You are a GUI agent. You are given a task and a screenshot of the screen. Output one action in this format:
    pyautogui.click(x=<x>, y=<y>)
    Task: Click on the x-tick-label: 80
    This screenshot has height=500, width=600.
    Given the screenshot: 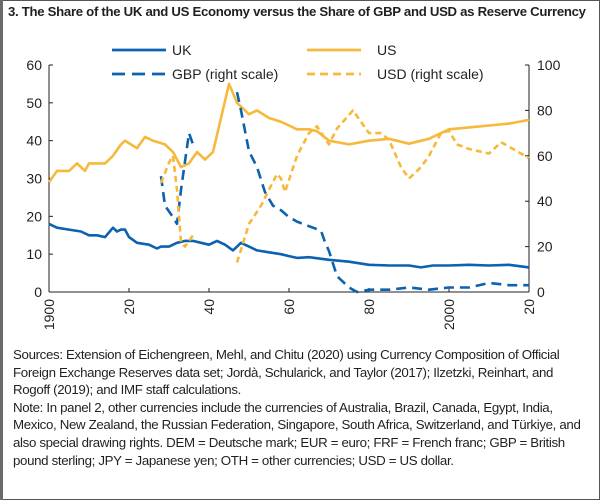 What is the action you would take?
    pyautogui.click(x=369, y=307)
    